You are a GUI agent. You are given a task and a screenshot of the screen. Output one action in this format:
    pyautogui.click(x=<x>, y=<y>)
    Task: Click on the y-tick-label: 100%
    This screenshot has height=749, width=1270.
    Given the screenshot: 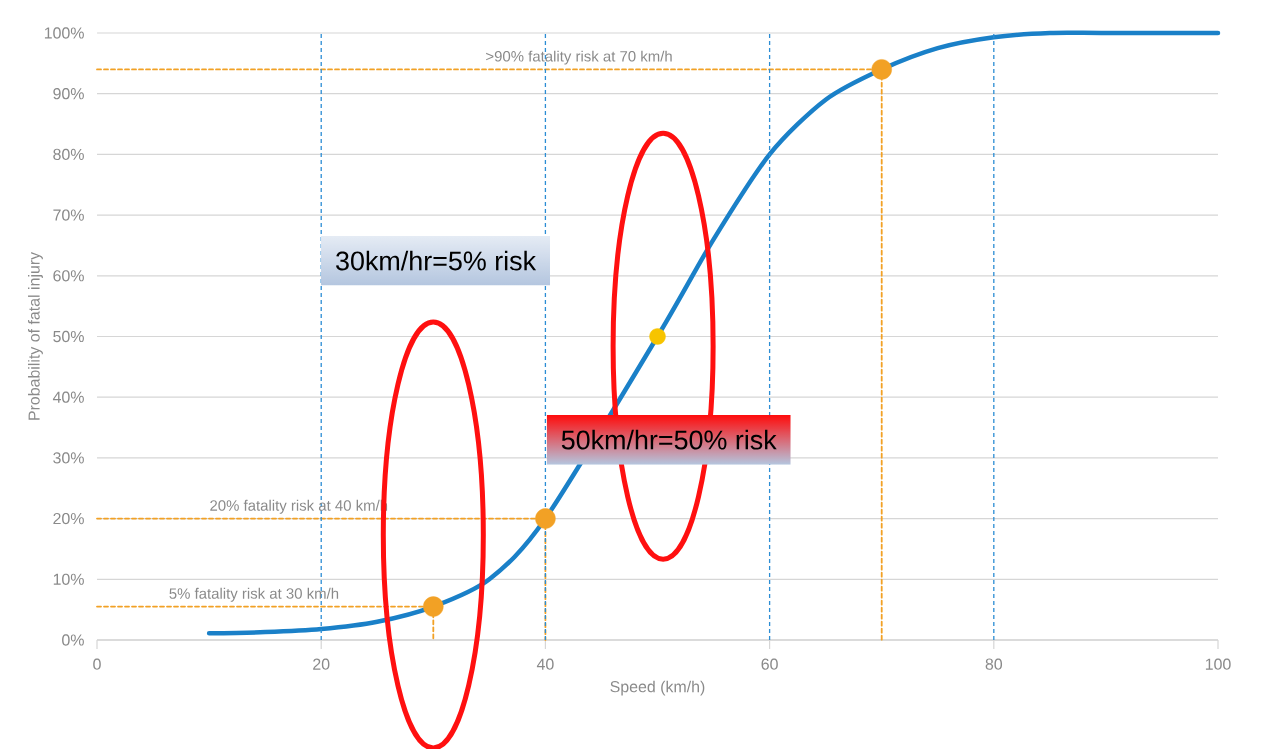 What is the action you would take?
    pyautogui.click(x=64, y=33)
    